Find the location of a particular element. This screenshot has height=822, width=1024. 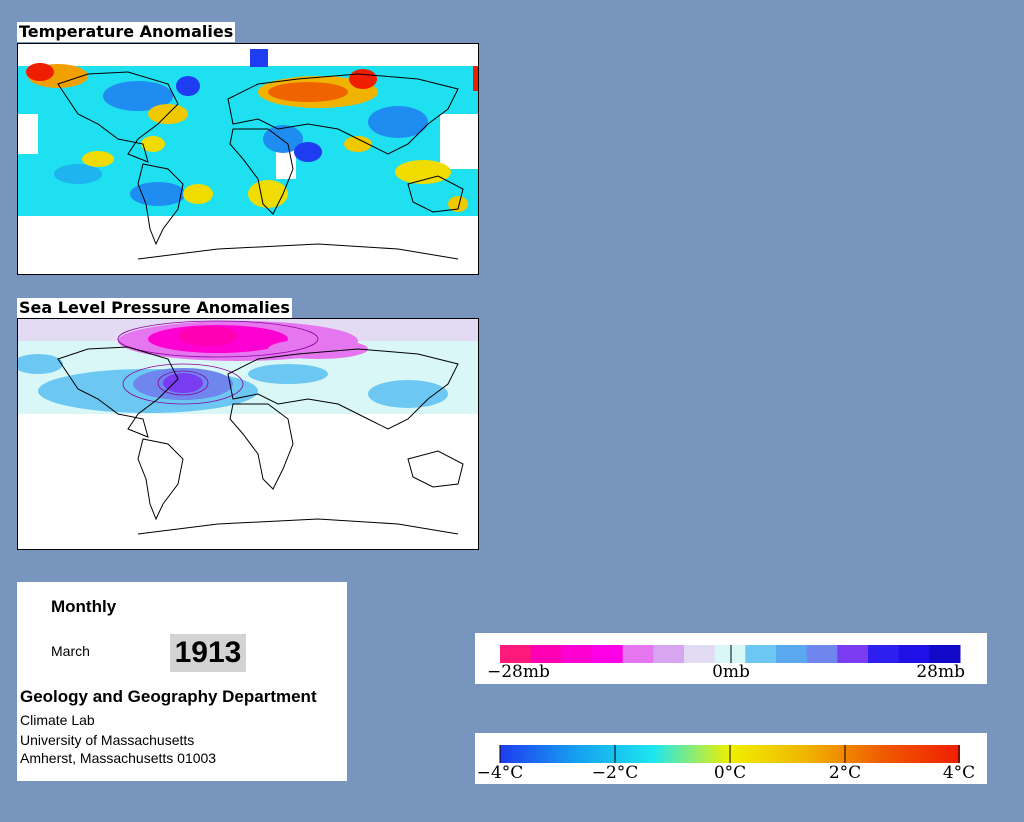

pressure-tick-zero: 0mb is located at coordinates (731, 672).